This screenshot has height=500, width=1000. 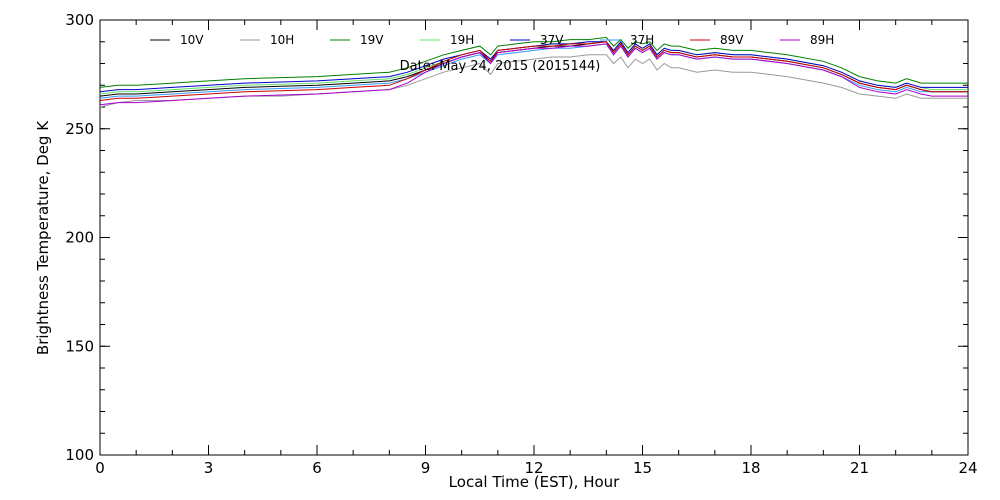 What do you see at coordinates (282, 40) in the screenshot?
I see `legend-label-10h: 10H` at bounding box center [282, 40].